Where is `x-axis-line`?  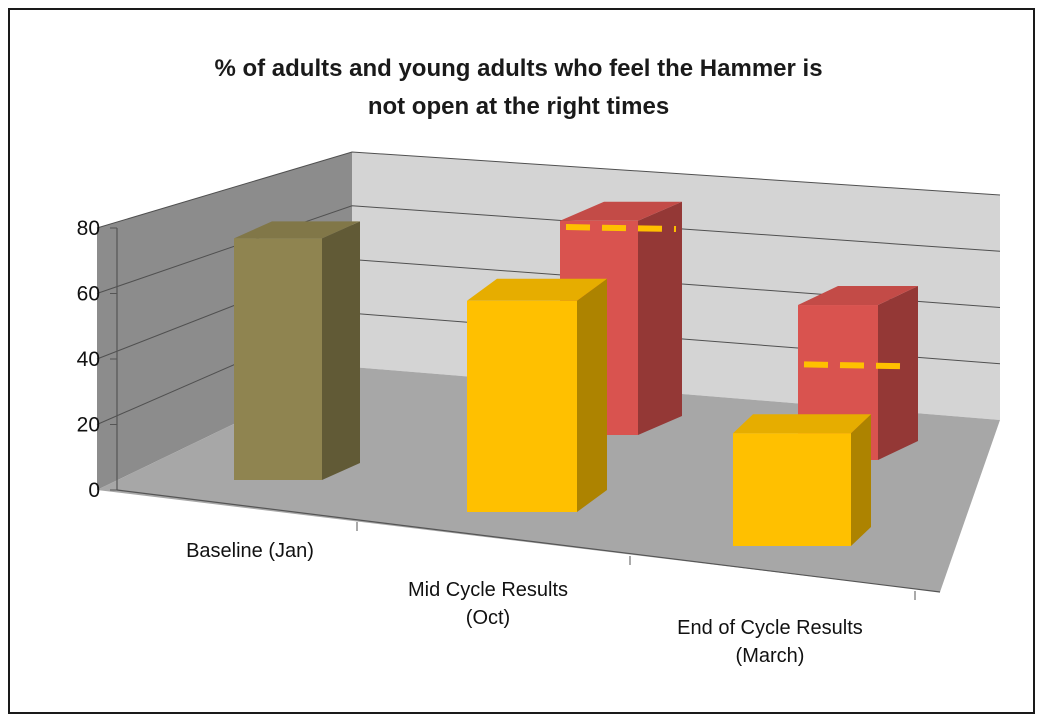
x-axis-line is located at coordinates (528, 541).